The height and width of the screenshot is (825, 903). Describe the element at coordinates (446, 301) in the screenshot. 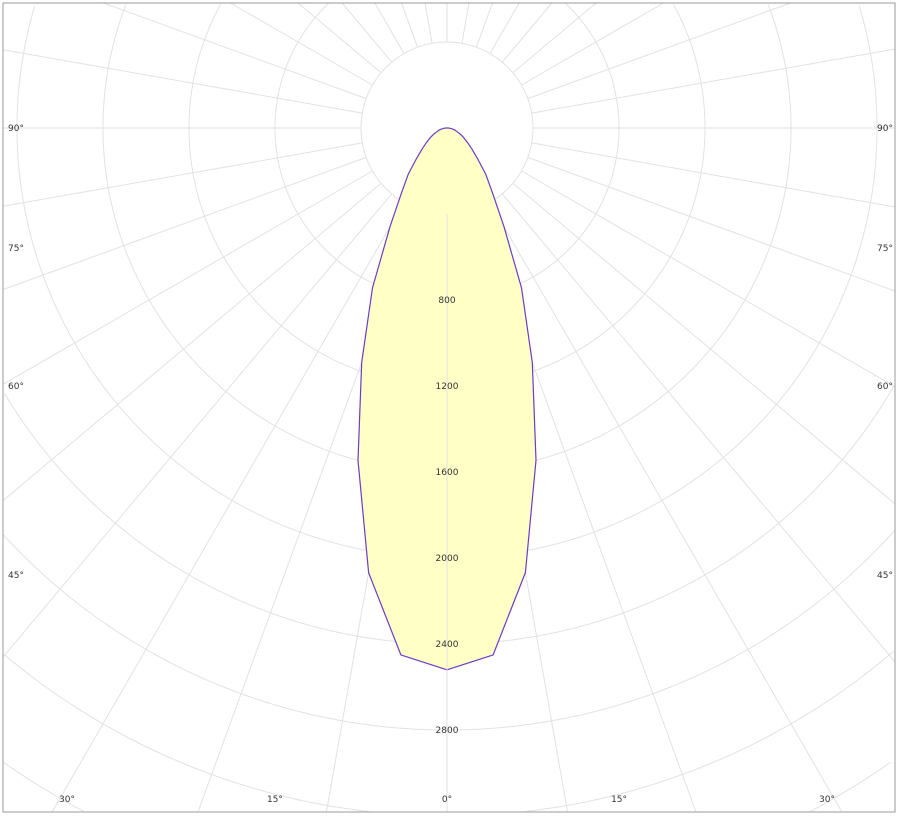

I see `radial-tick-label: 800` at that location.